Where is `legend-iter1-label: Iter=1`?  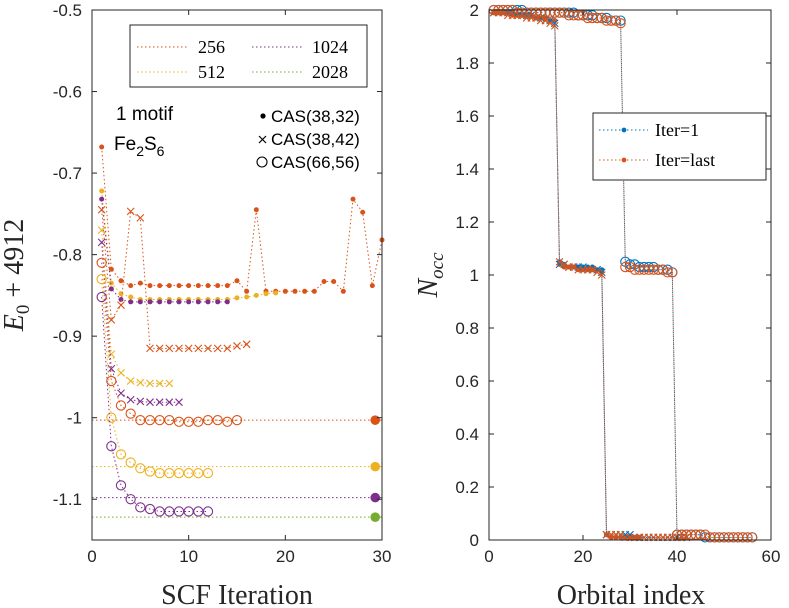 legend-iter1-label: Iter=1 is located at coordinates (677, 130).